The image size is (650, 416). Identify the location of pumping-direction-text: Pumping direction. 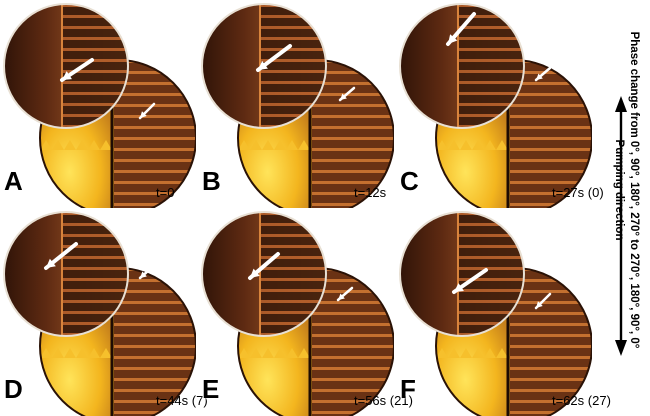
(619, 190).